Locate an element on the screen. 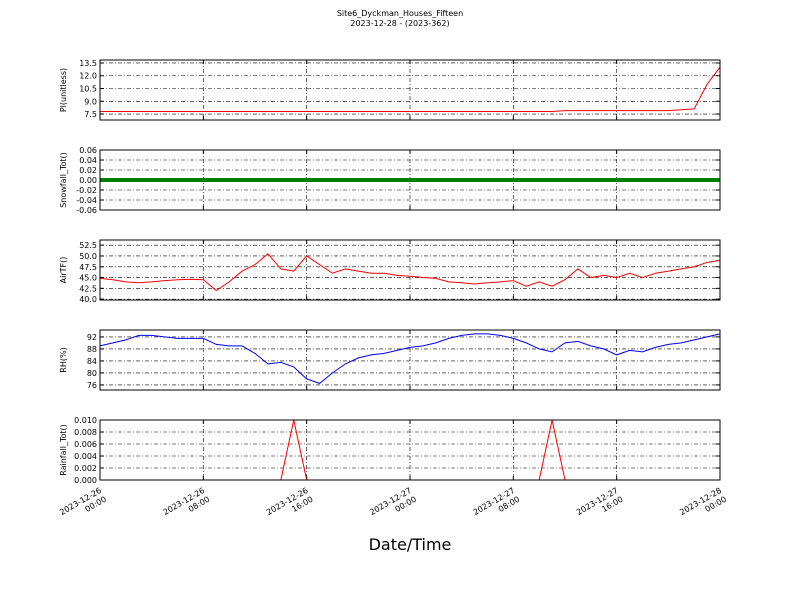  y-tick-label: 0.006 is located at coordinates (85, 444).